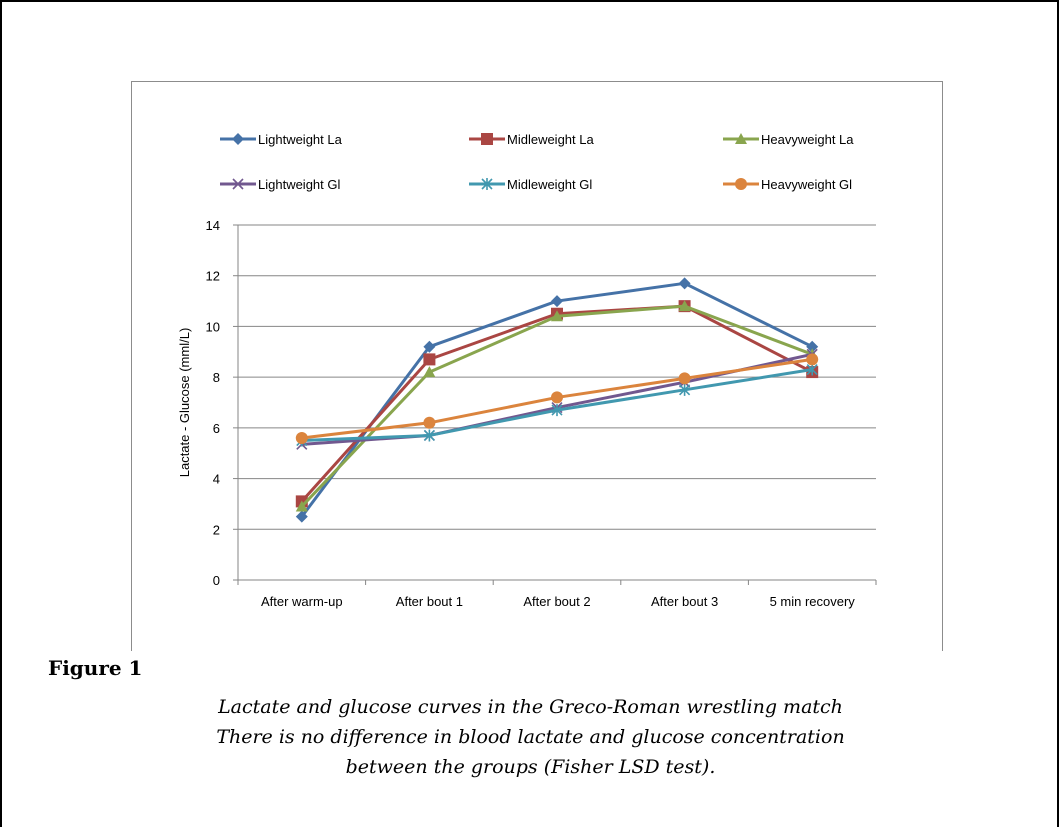 The image size is (1061, 827). Describe the element at coordinates (216, 377) in the screenshot. I see `y-tick-label: 8` at that location.